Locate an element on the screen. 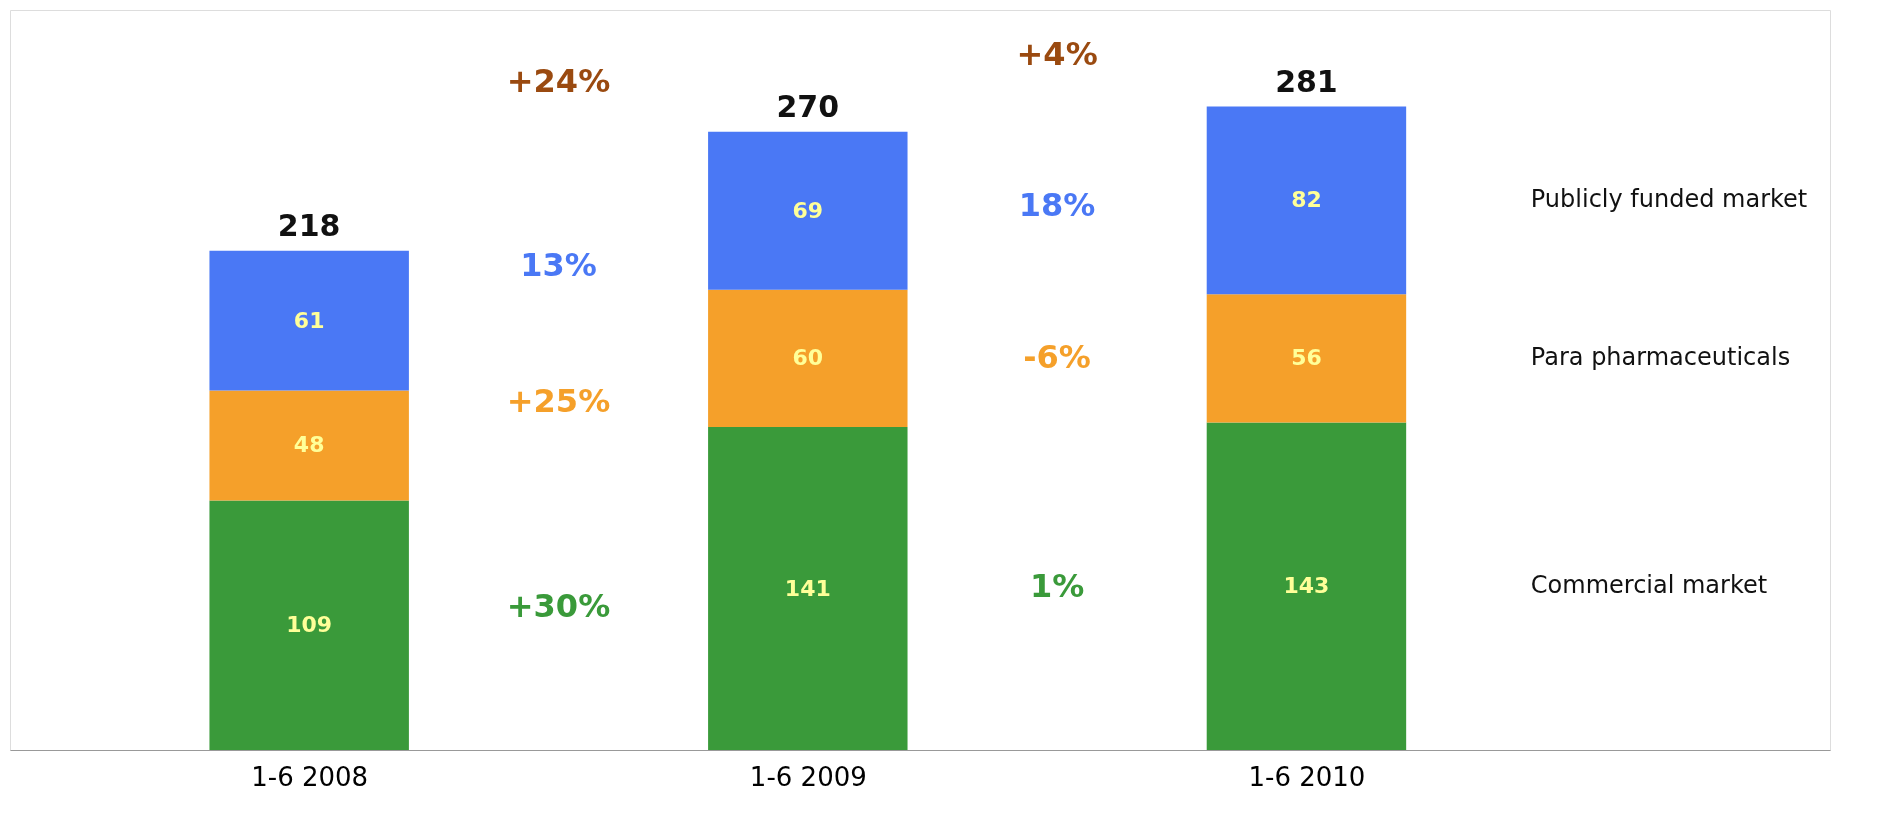  data-label: 56 is located at coordinates (1306, 358).